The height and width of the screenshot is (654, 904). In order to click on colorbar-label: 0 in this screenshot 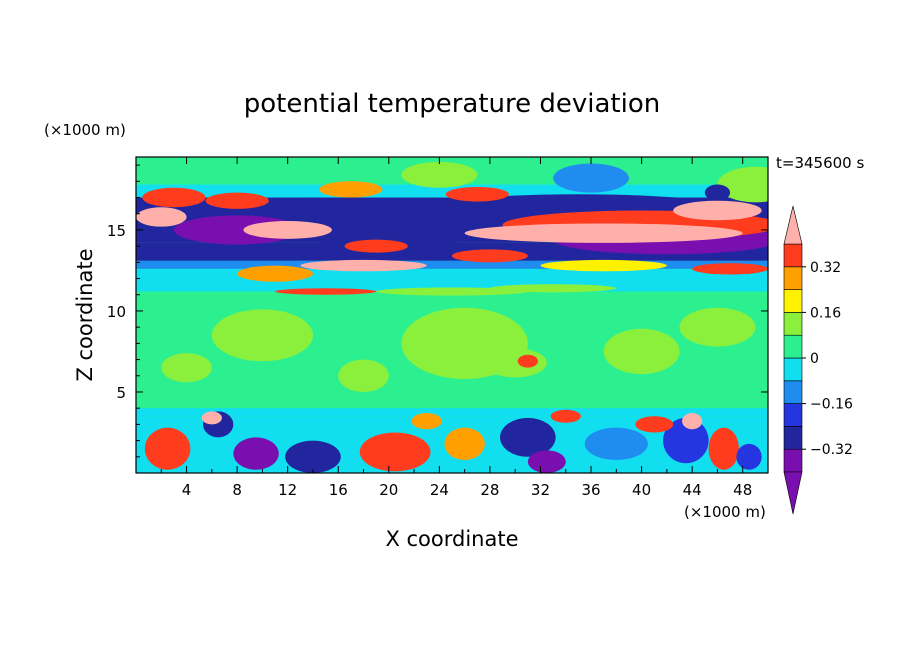, I will do `click(814, 359)`.